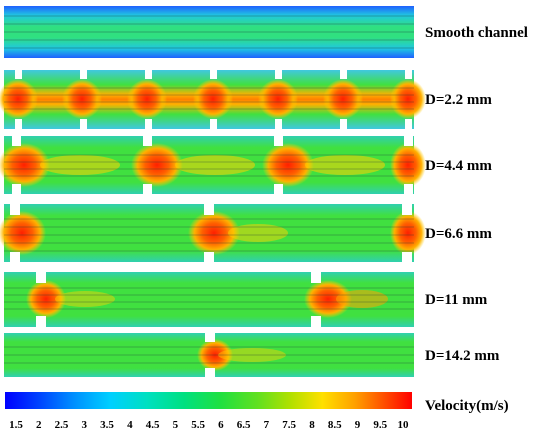 Image resolution: width=550 pixels, height=431 pixels. What do you see at coordinates (462, 356) in the screenshot?
I see `panel-label-d-14-2: D=14.2 mm` at bounding box center [462, 356].